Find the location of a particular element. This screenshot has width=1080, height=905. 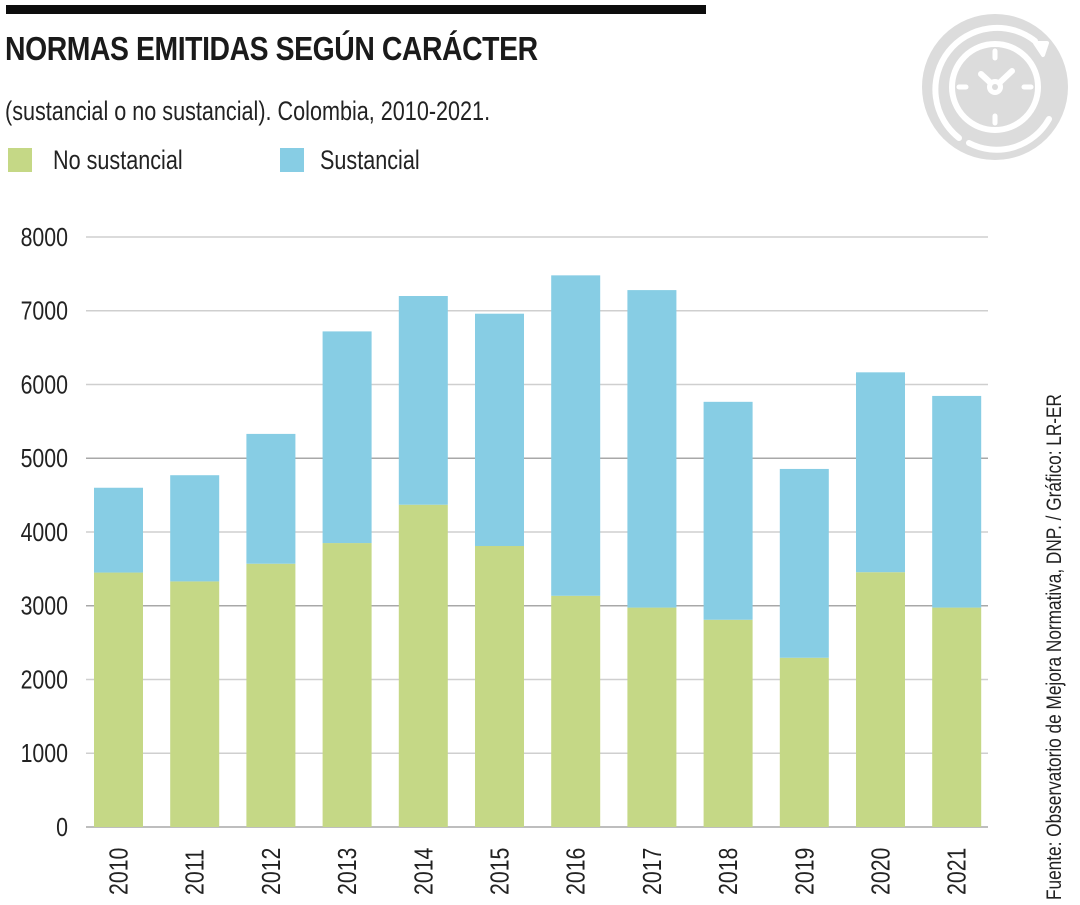

x-tick-label: 2021 is located at coordinates (958, 871).